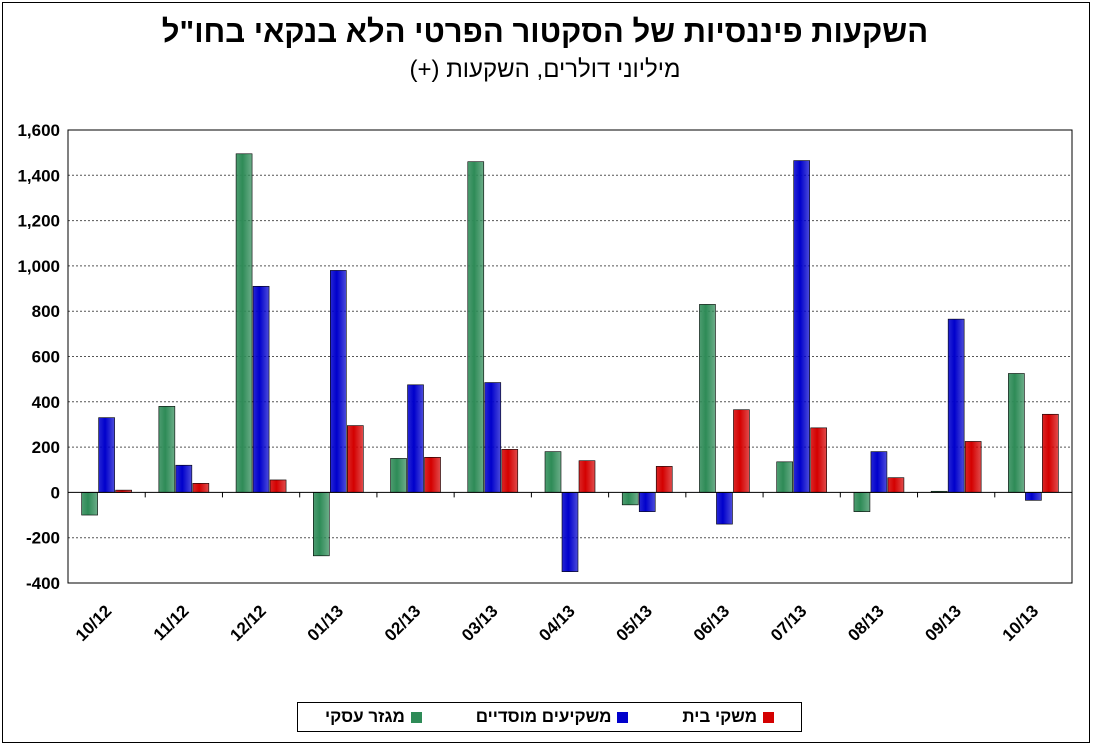 The width and height of the screenshot is (1094, 747). I want to click on y-tick-label: 200, so click(46, 447).